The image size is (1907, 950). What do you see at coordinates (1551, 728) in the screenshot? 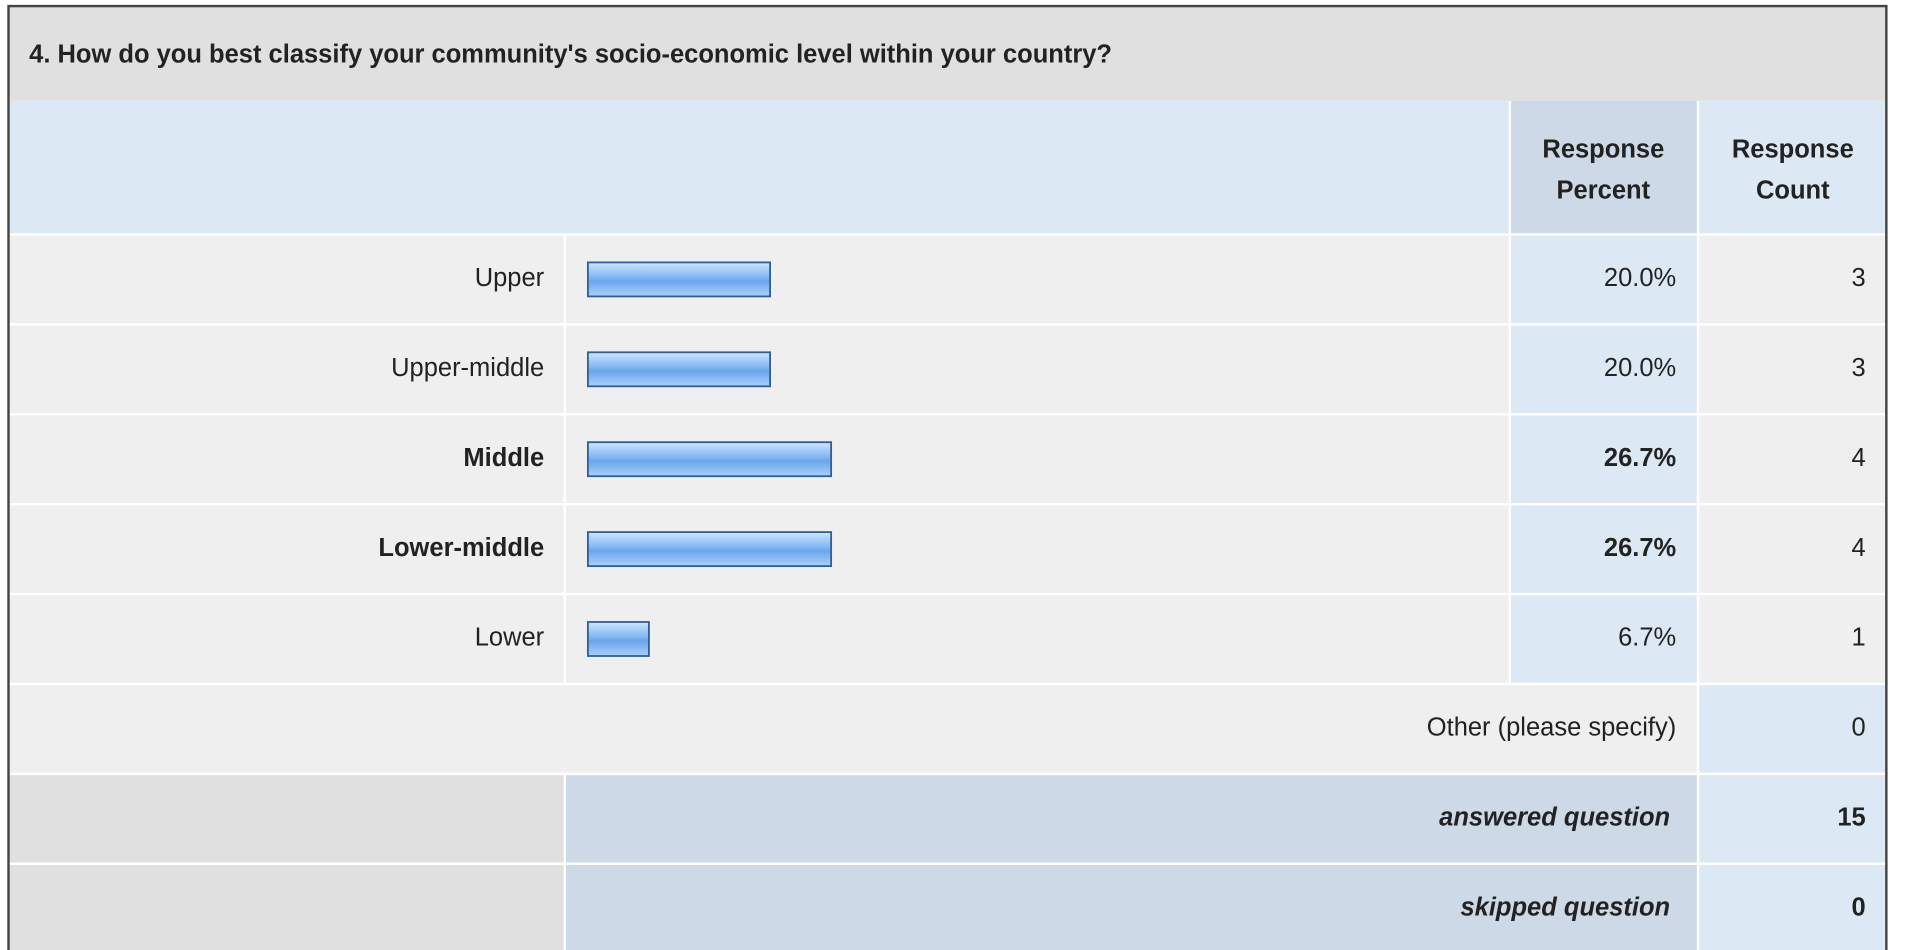
I see `other-label: Other (please specify)` at bounding box center [1551, 728].